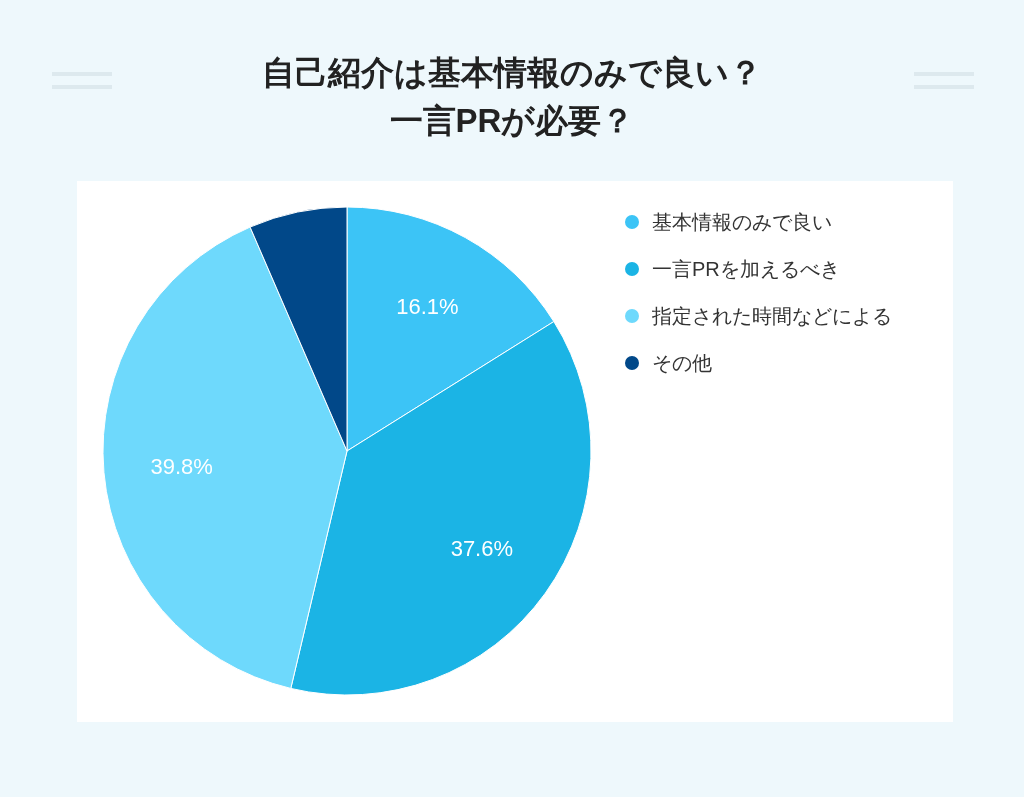 The image size is (1024, 797). Describe the element at coordinates (427, 306) in the screenshot. I see `data-label: 16.1%` at that location.